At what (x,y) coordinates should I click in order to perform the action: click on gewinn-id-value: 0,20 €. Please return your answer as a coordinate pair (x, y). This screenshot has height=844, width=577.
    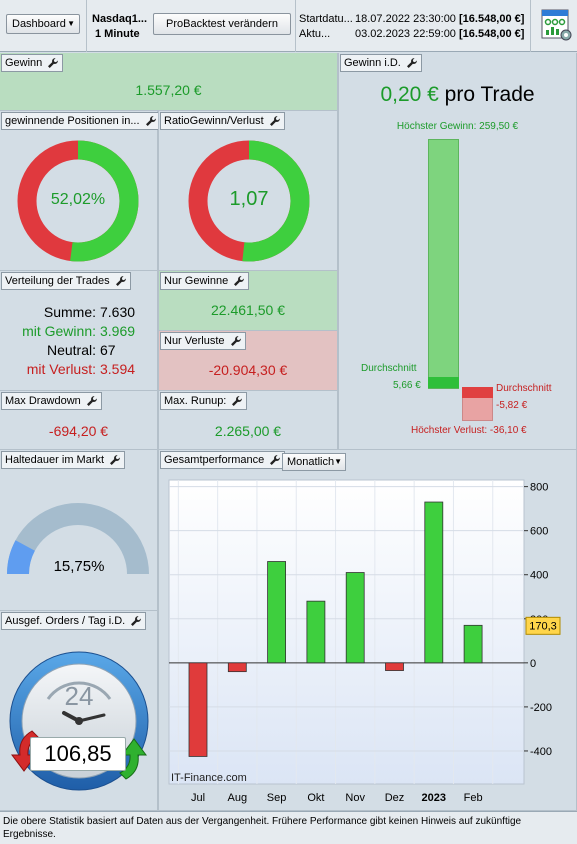
    Looking at the image, I should click on (409, 94).